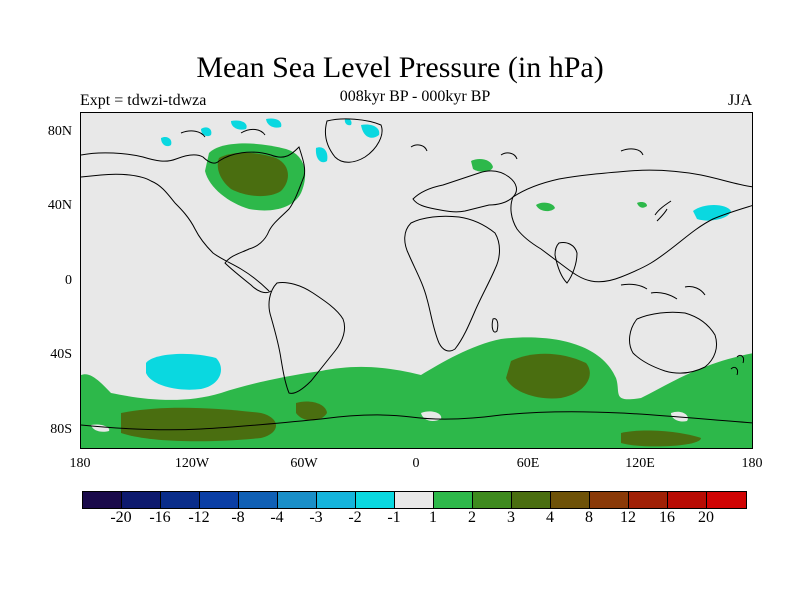  I want to click on lat-tick-label: 40N, so click(59, 205).